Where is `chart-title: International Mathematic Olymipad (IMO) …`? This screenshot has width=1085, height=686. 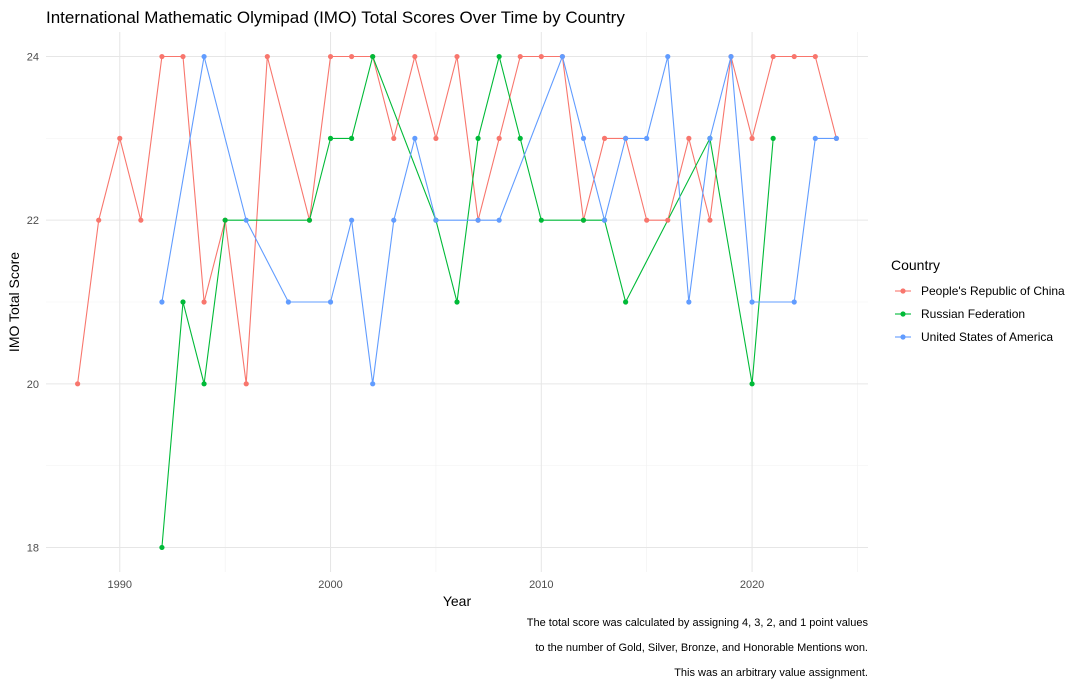
chart-title: International Mathematic Olymipad (IMO) … is located at coordinates (335, 17).